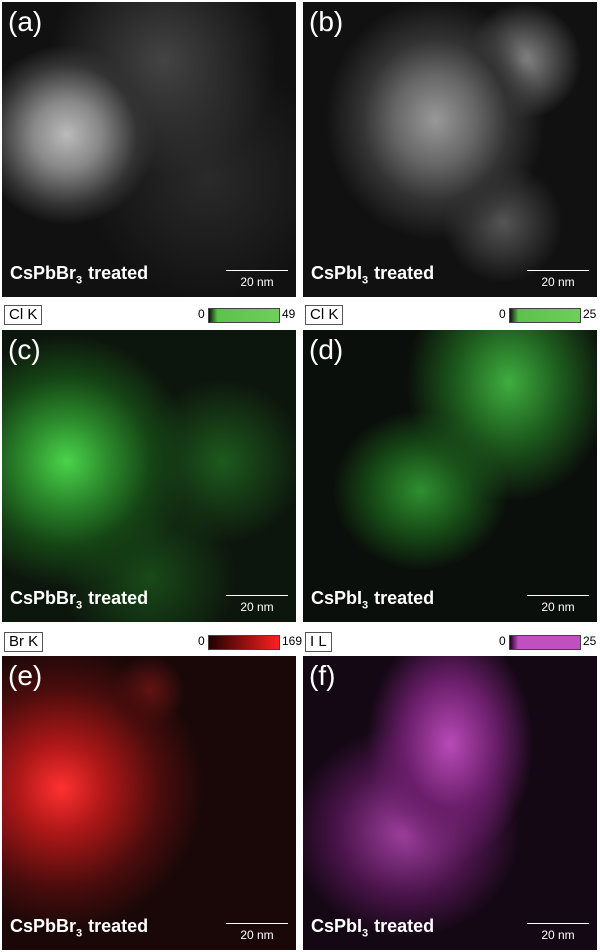 The width and height of the screenshot is (600, 952). What do you see at coordinates (25, 21) in the screenshot?
I see `panel-label: (a)` at bounding box center [25, 21].